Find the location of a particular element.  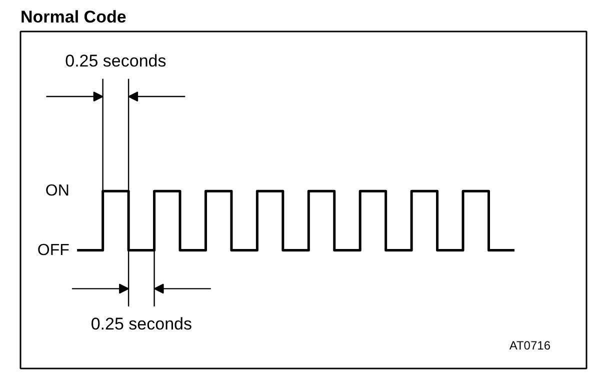

chart-title: Normal Code is located at coordinates (73, 17).